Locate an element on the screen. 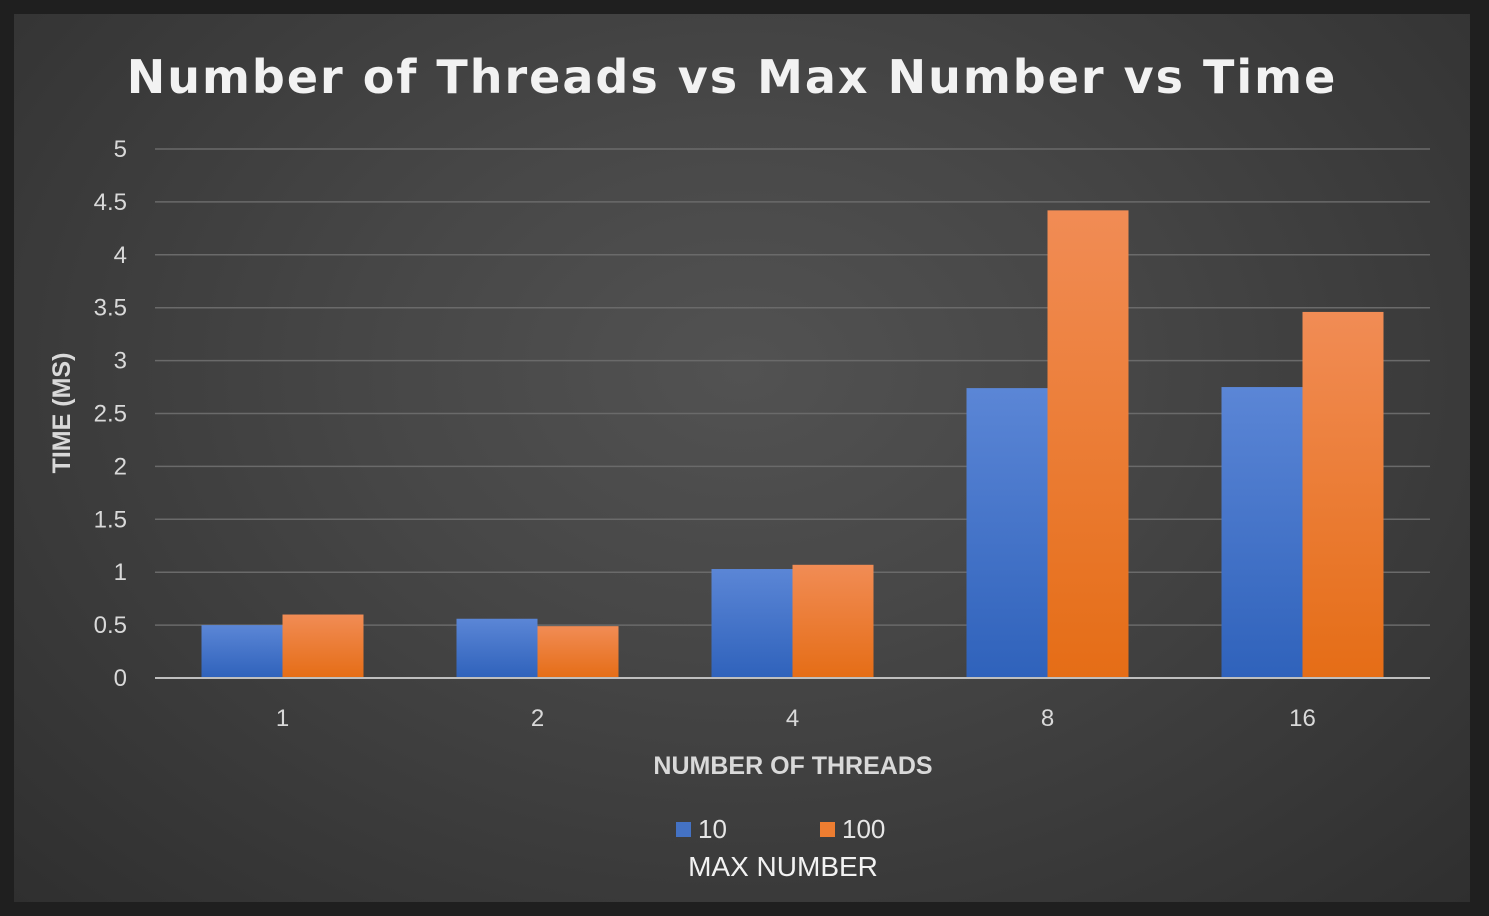 The image size is (1489, 916). x-tick-label: 16 is located at coordinates (1302, 718).